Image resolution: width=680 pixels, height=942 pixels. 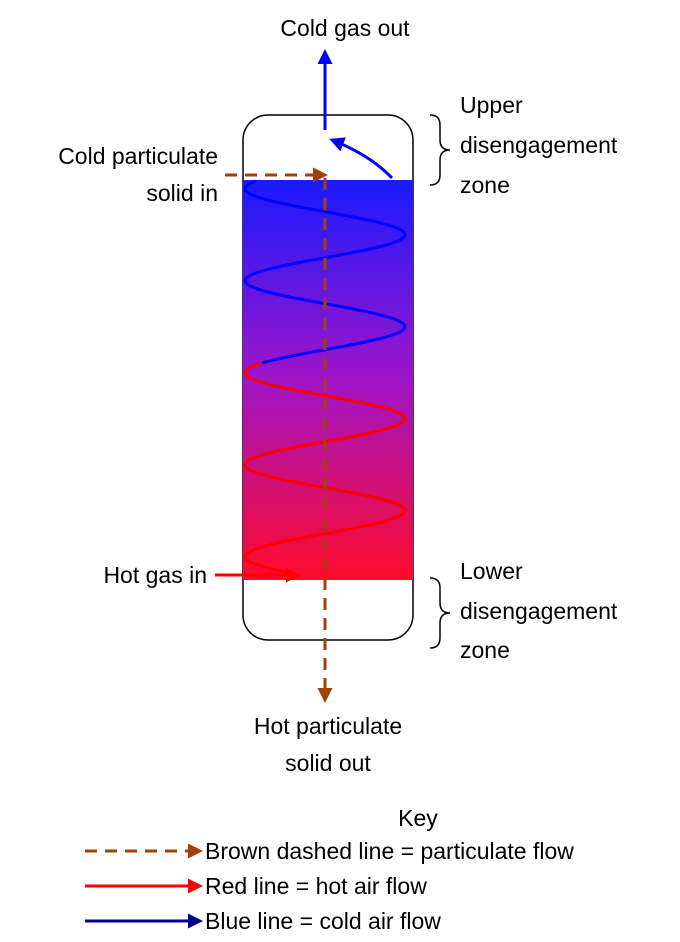 What do you see at coordinates (440, 613) in the screenshot?
I see `lower-brace` at bounding box center [440, 613].